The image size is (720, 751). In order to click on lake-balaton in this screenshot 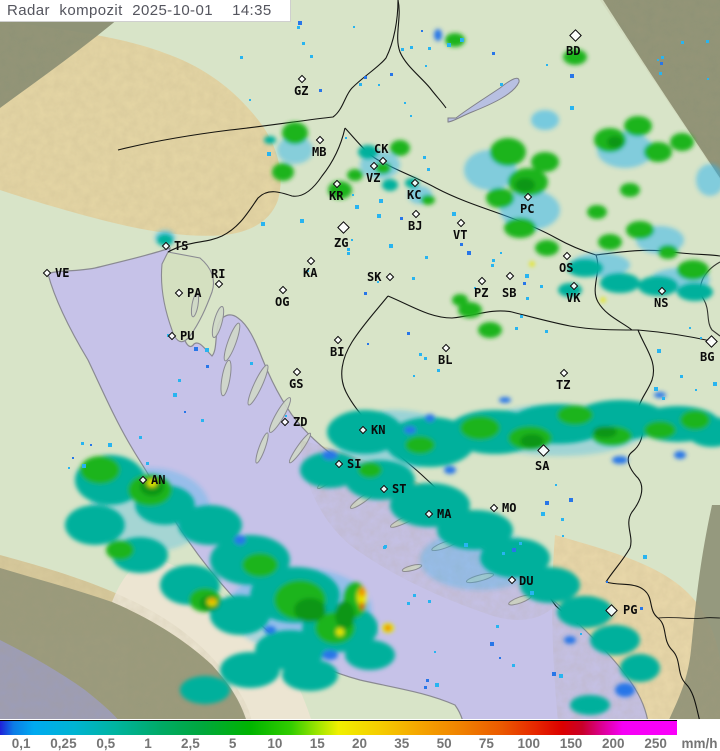, I will do `click(483, 100)`.